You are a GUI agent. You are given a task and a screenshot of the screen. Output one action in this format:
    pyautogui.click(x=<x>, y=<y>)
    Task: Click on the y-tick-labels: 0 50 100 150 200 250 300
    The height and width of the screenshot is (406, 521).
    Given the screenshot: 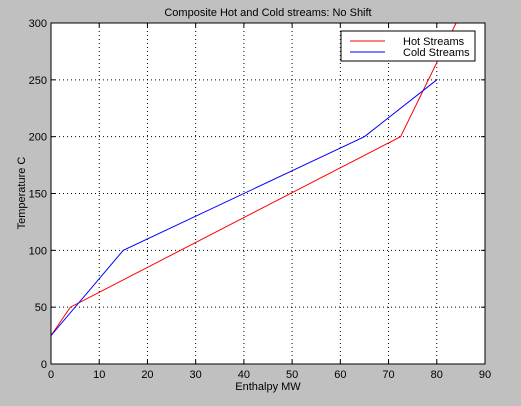 What is the action you would take?
    pyautogui.click(x=38, y=194)
    